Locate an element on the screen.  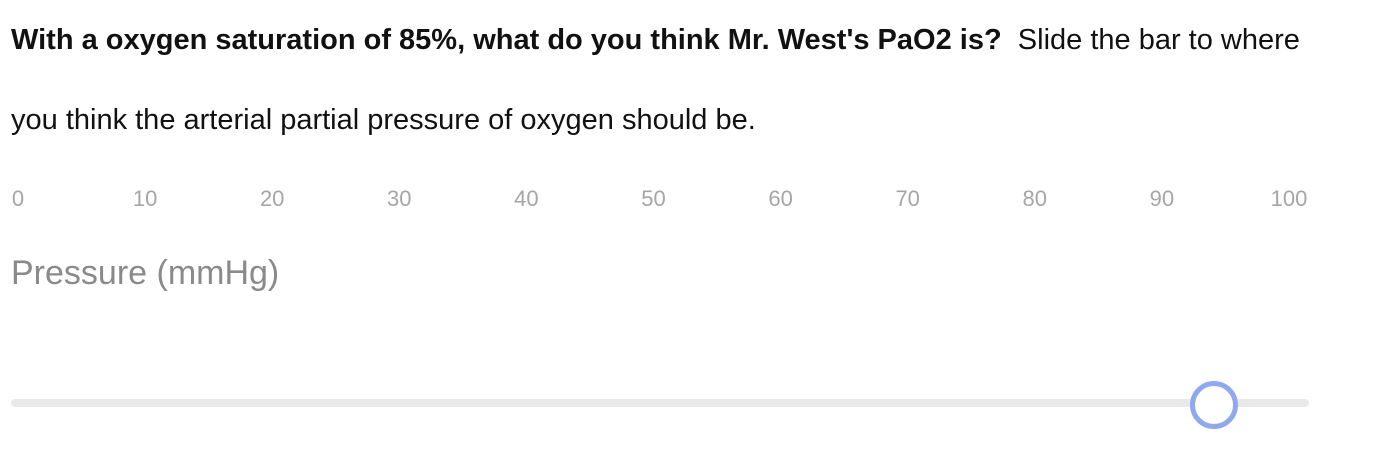
scale-tick-40: 40 is located at coordinates (526, 198).